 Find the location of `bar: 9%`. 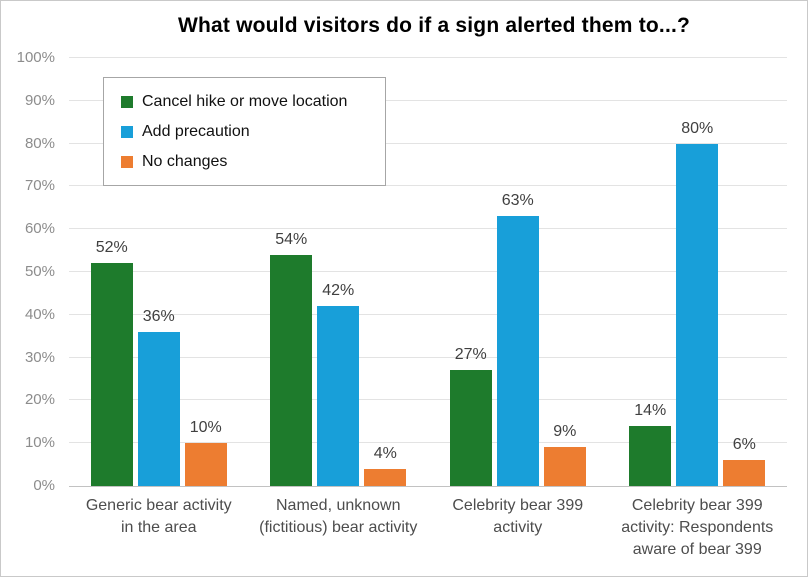

bar: 9% is located at coordinates (564, 454).